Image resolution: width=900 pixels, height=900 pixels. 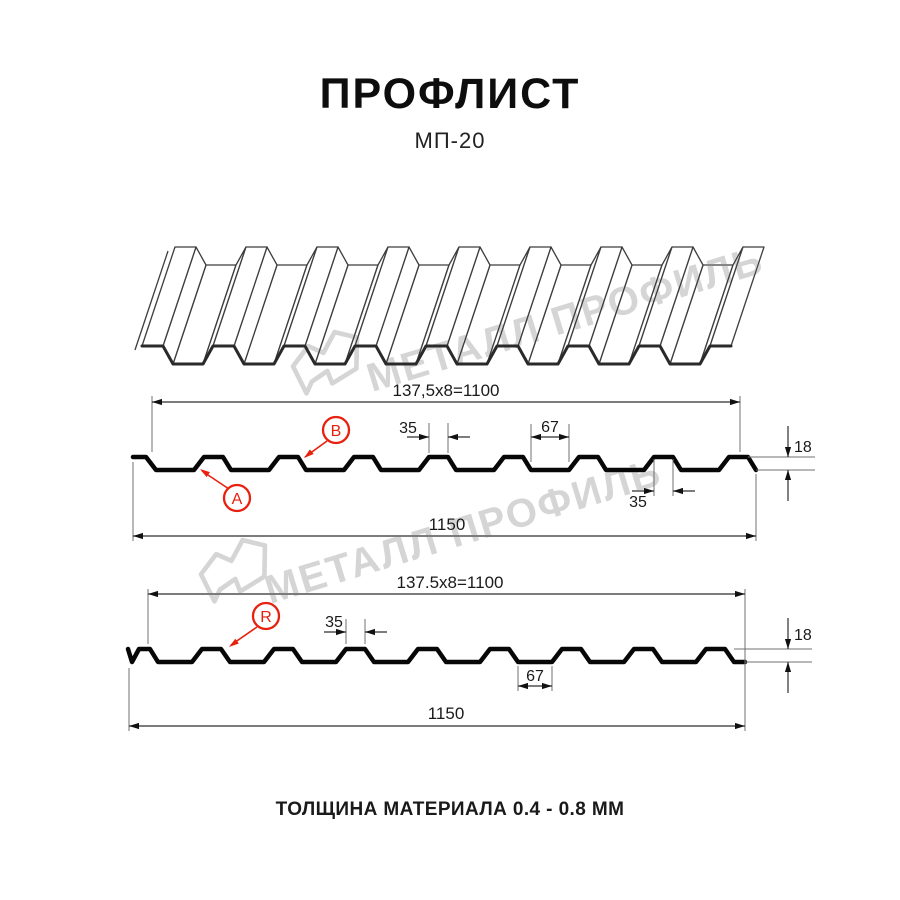 I want to click on dim-crest-width-top: 35, so click(x=408, y=428).